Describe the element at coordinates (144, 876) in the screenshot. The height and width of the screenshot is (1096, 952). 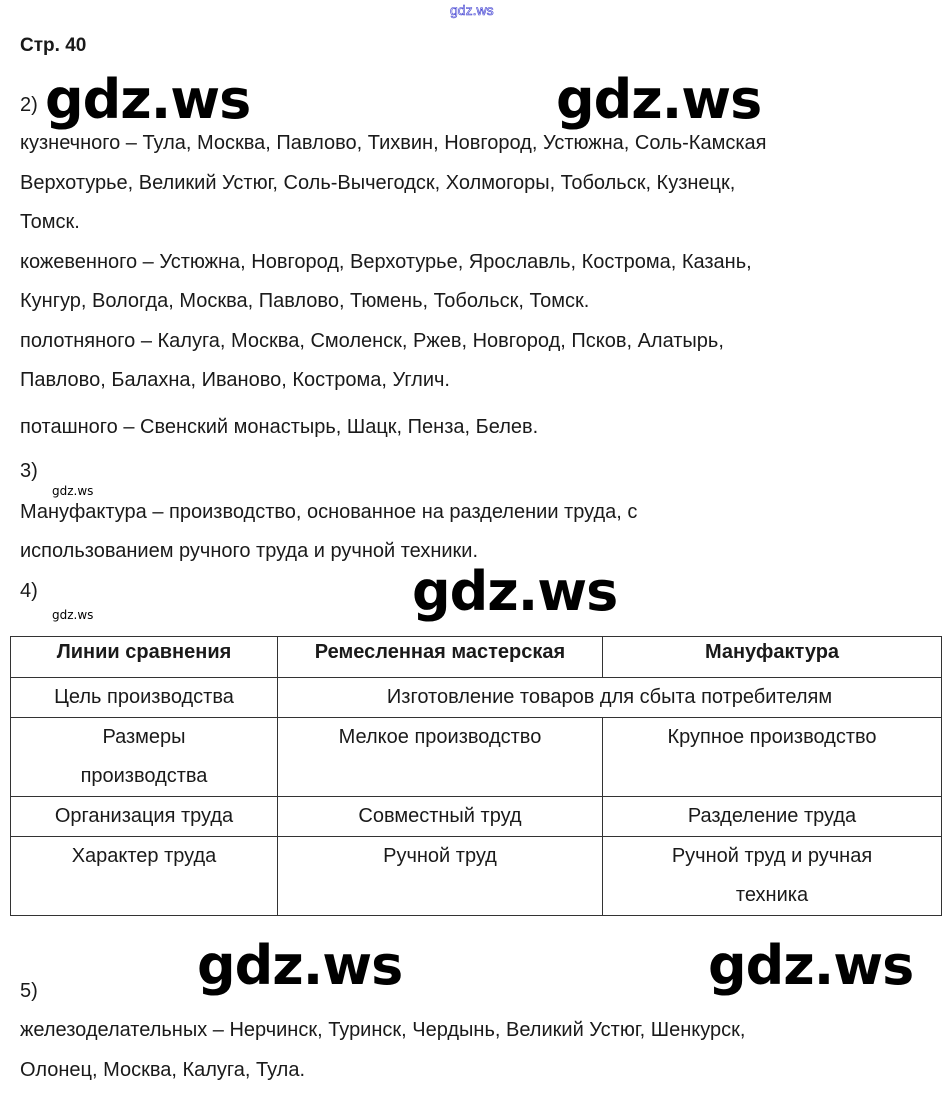
I see `row-label: Характер труда` at that location.